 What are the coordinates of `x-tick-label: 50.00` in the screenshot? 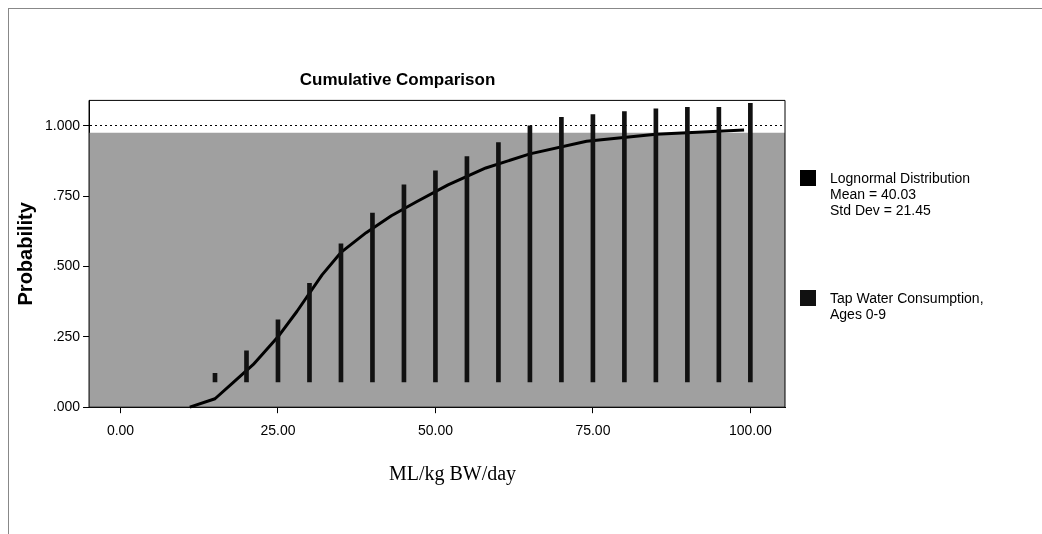 It's located at (435, 430).